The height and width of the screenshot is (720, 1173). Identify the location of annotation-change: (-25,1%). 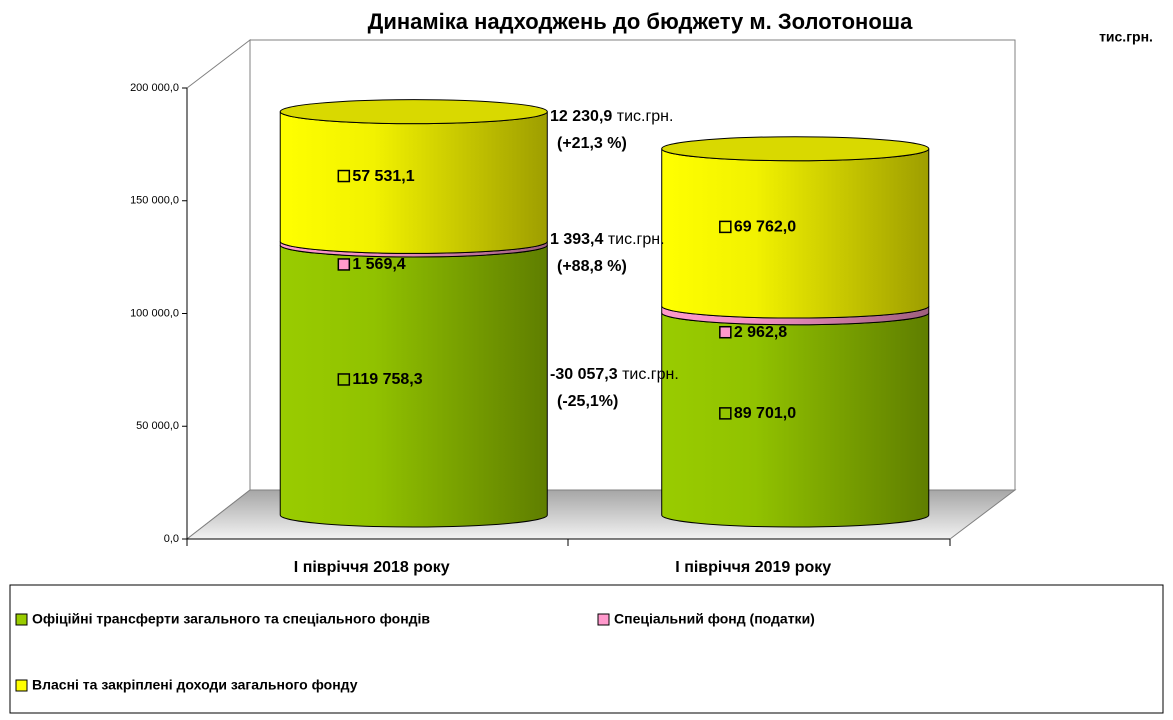
(587, 401).